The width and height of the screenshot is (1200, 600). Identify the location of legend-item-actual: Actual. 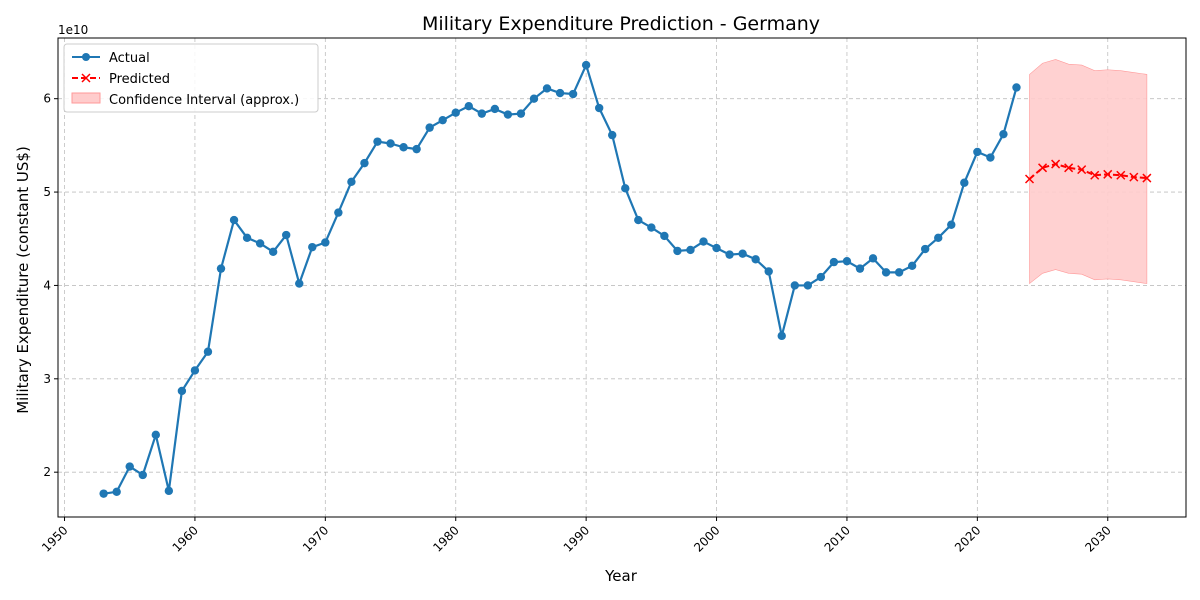
(111, 58).